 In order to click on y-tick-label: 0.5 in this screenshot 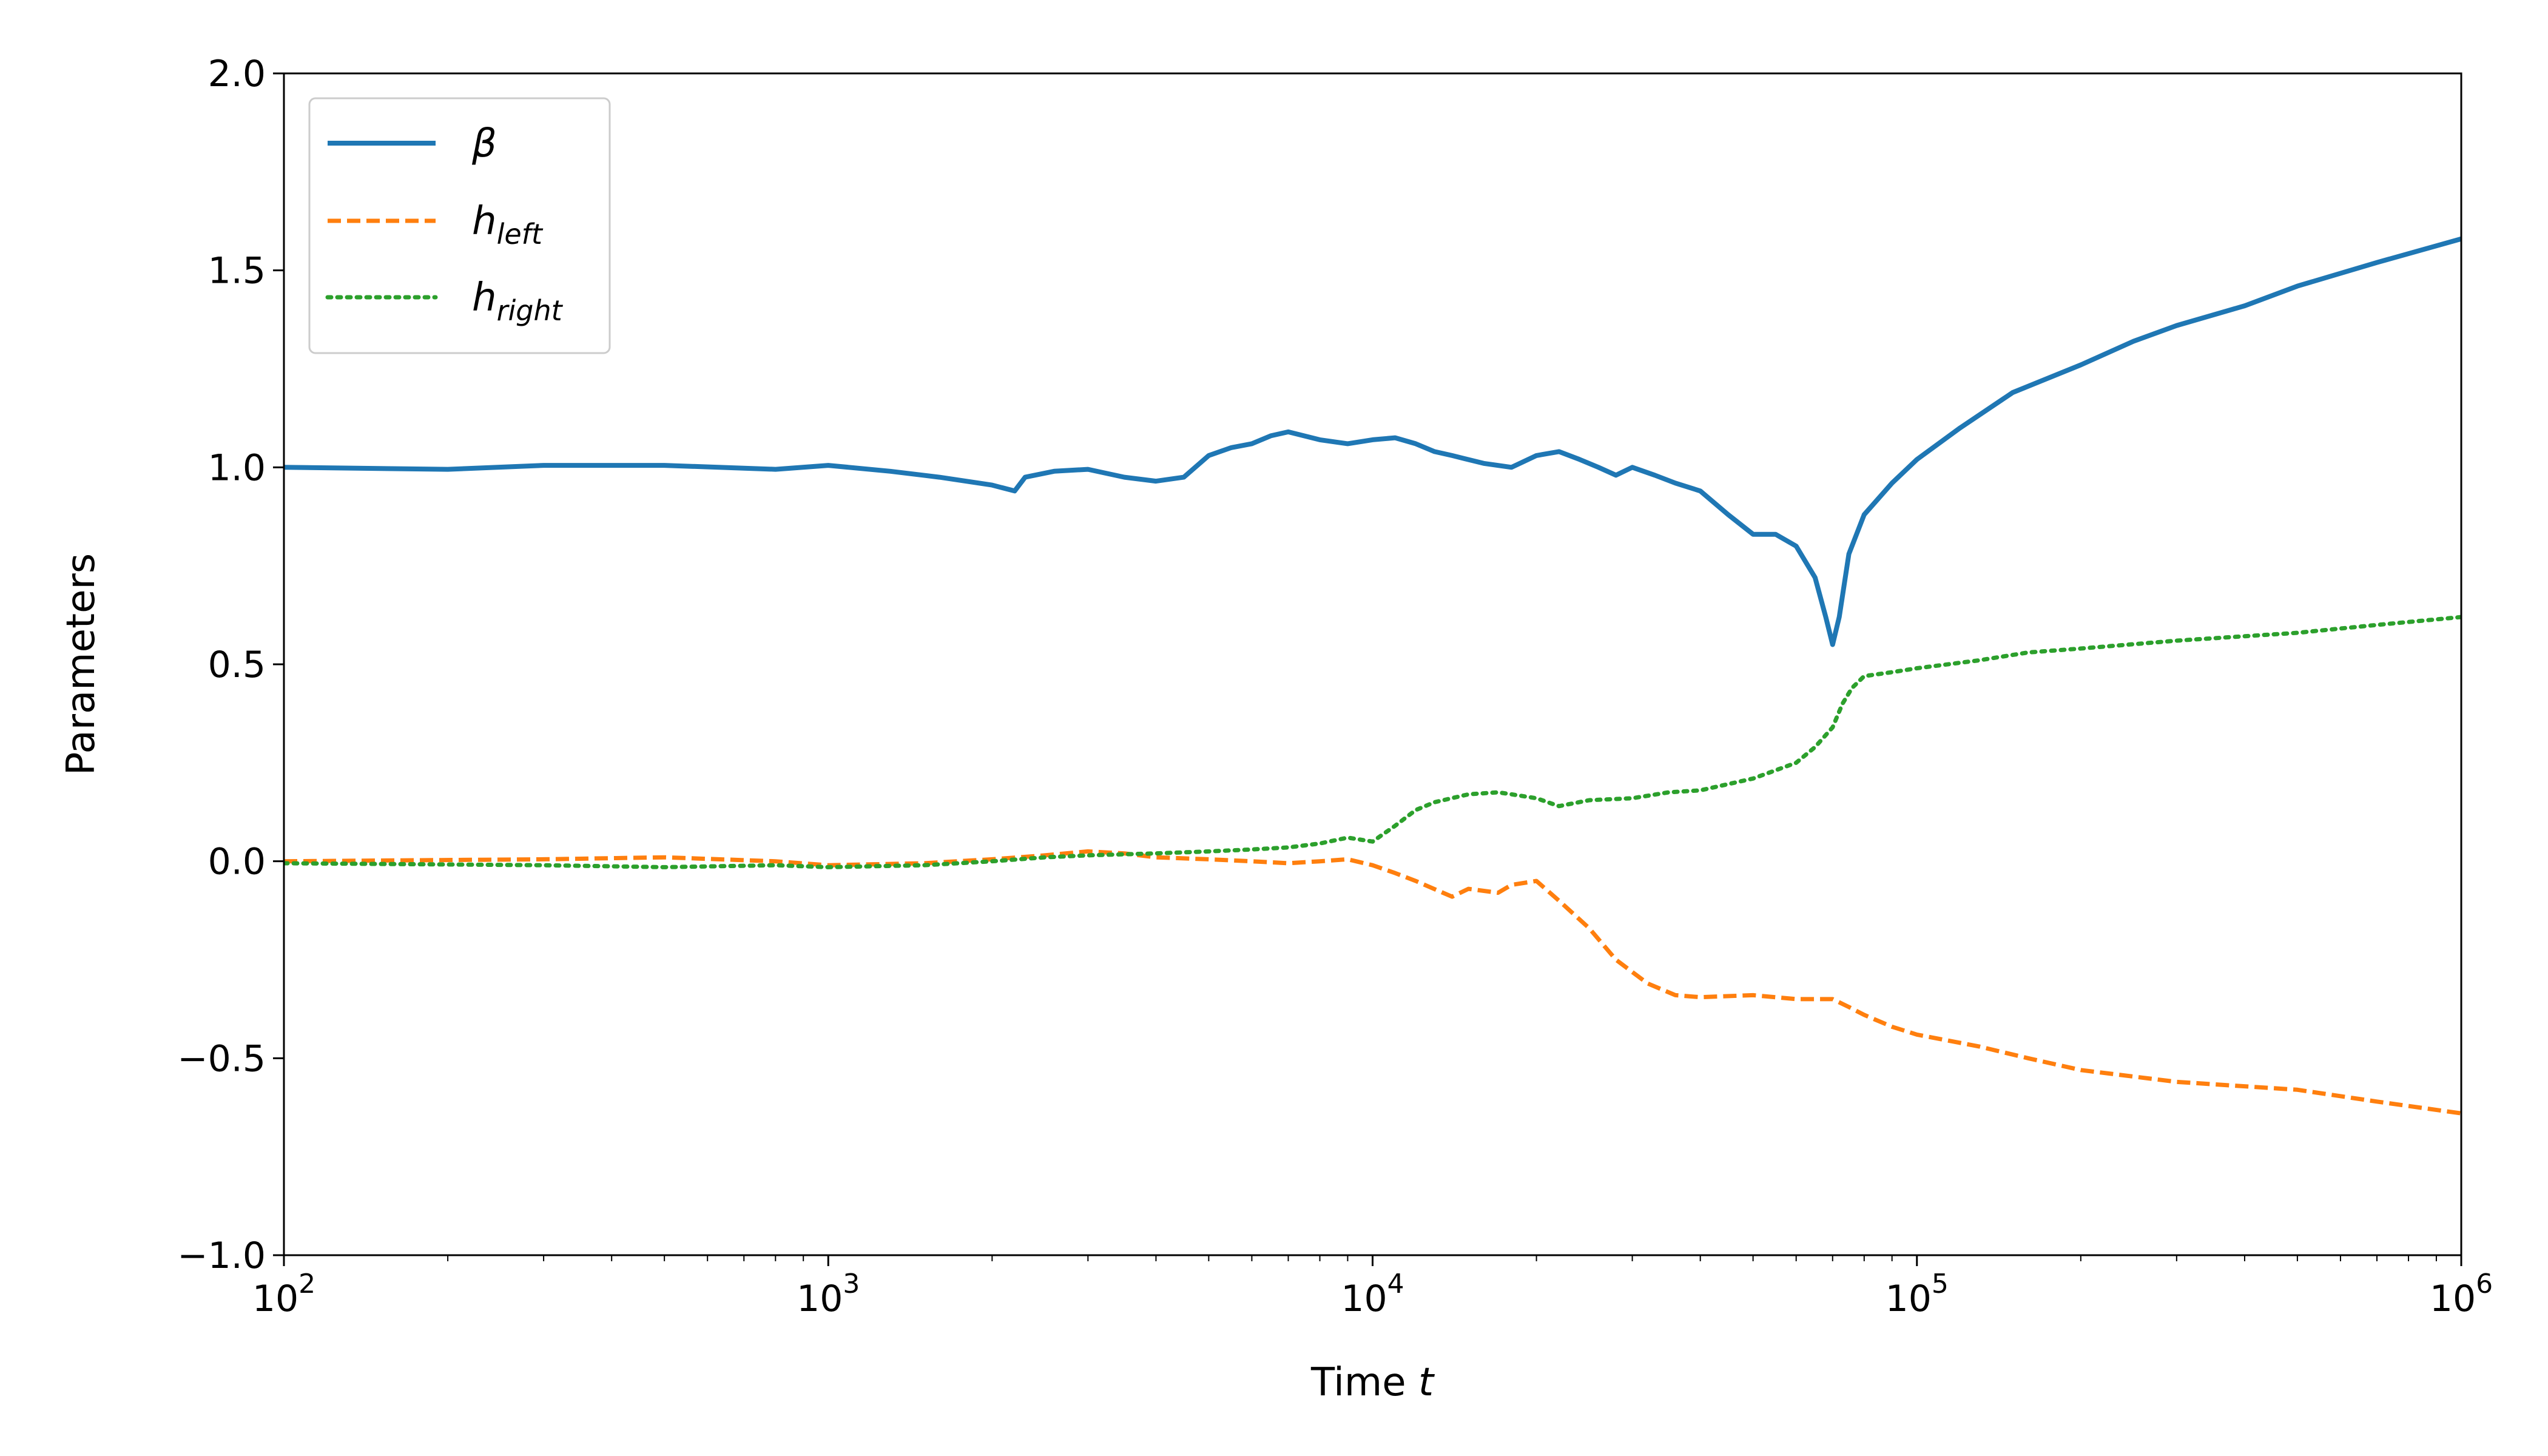, I will do `click(237, 665)`.